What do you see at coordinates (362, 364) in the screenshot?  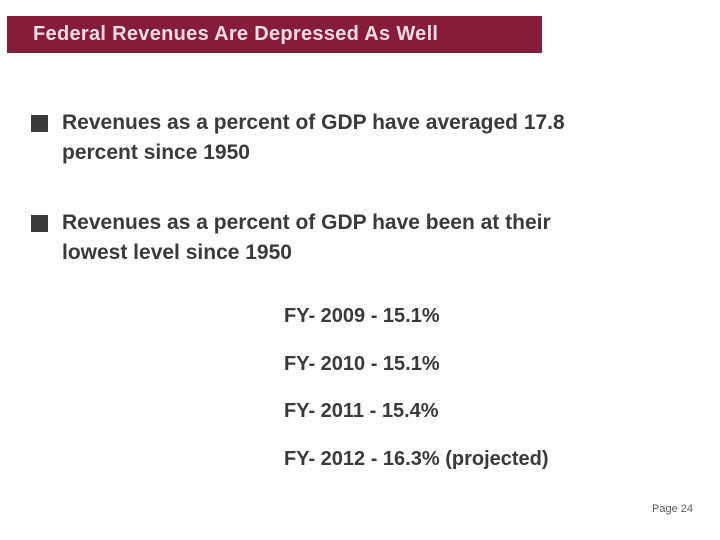 I see `fy-2010-value: FY- 2010 - 15.1%` at bounding box center [362, 364].